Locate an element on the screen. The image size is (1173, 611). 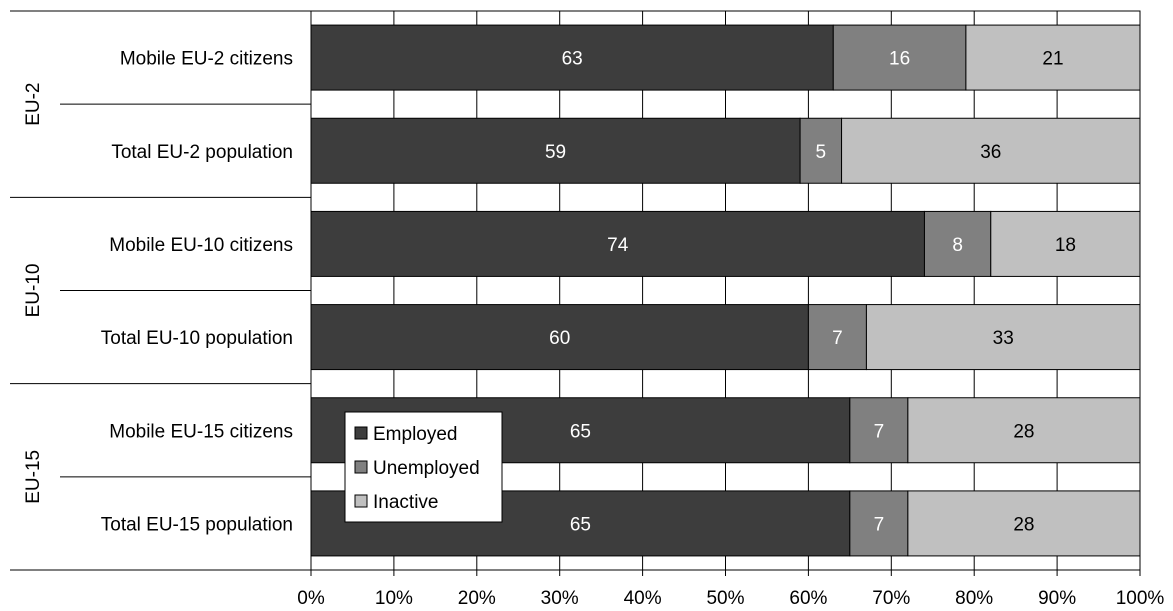
group-label: EU-2 is located at coordinates (33, 104).